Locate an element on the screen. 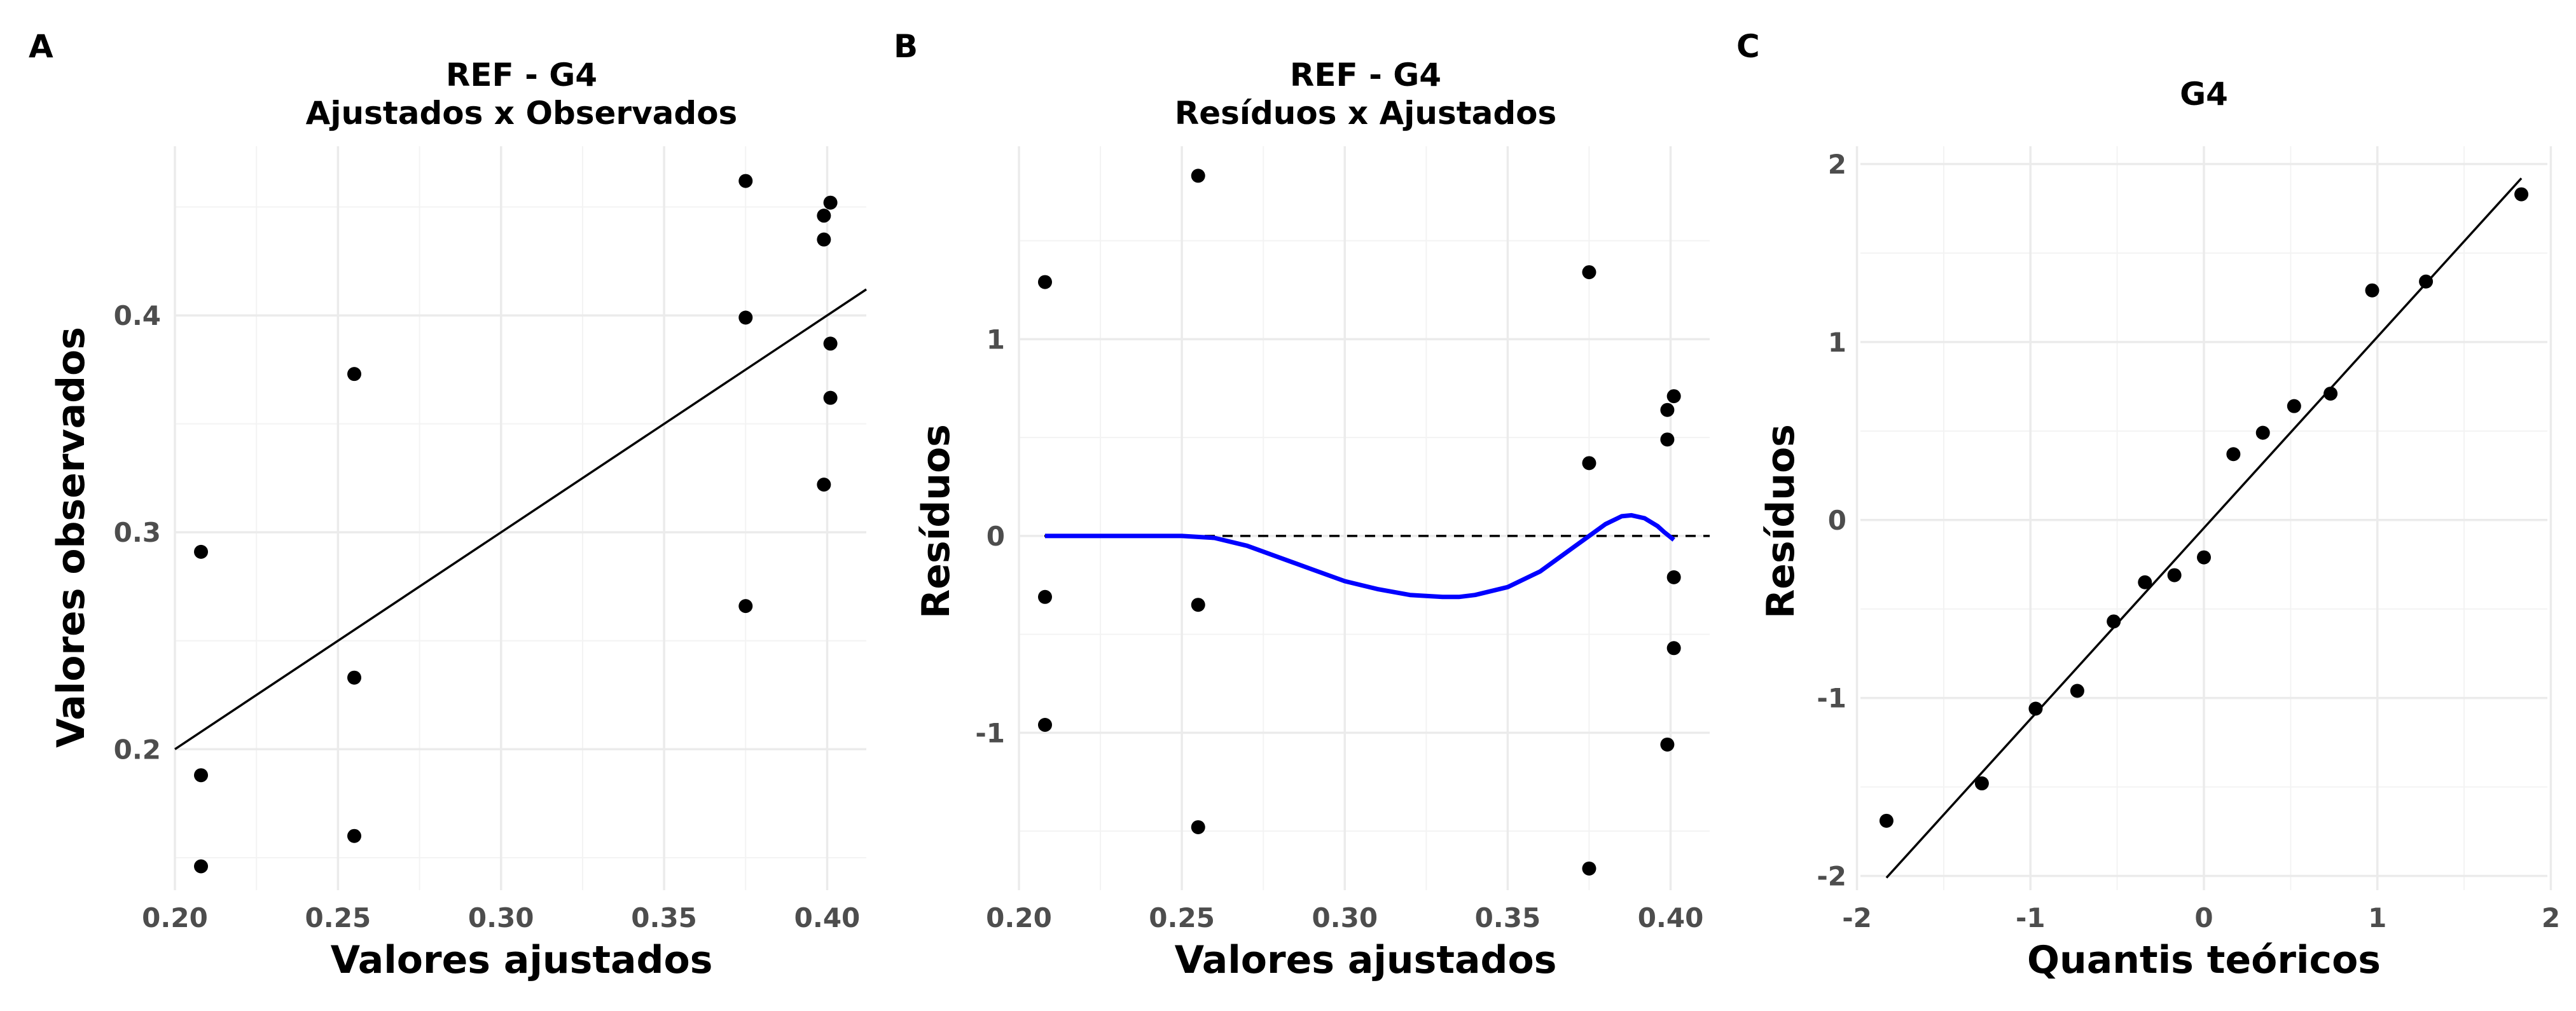 The image size is (2576, 1011). panel-b-x-ticks: 0.20 0.25 0.30 0.35 0.40 is located at coordinates (1344, 917).